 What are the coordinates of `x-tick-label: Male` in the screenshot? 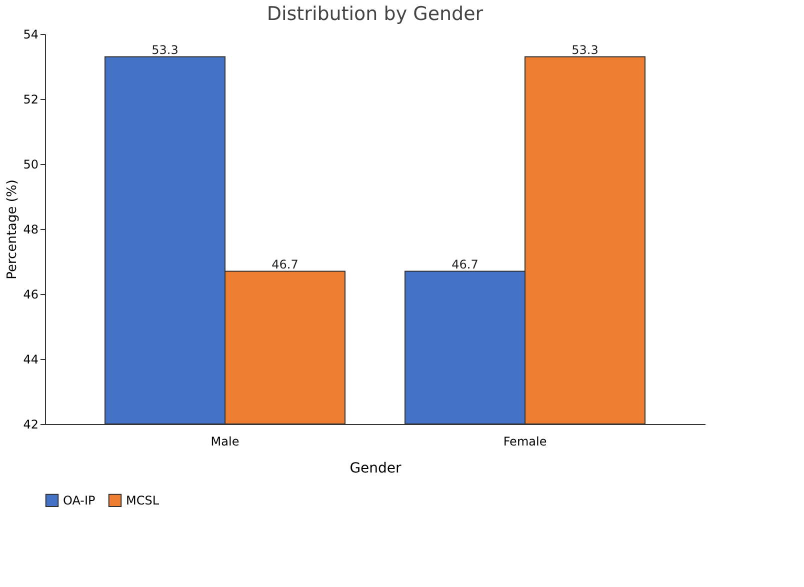 It's located at (225, 441).